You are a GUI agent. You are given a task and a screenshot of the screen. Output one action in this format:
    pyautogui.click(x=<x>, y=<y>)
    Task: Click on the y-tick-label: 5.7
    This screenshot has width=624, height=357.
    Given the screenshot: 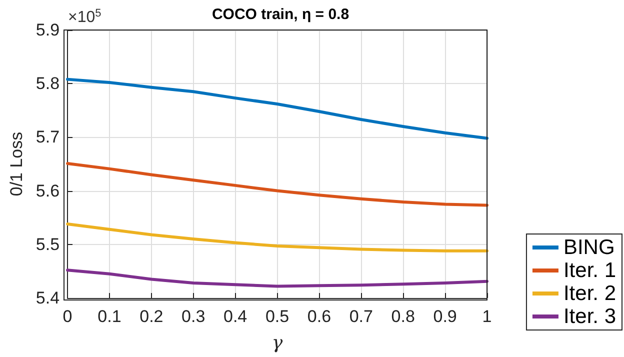 What is the action you would take?
    pyautogui.click(x=48, y=137)
    